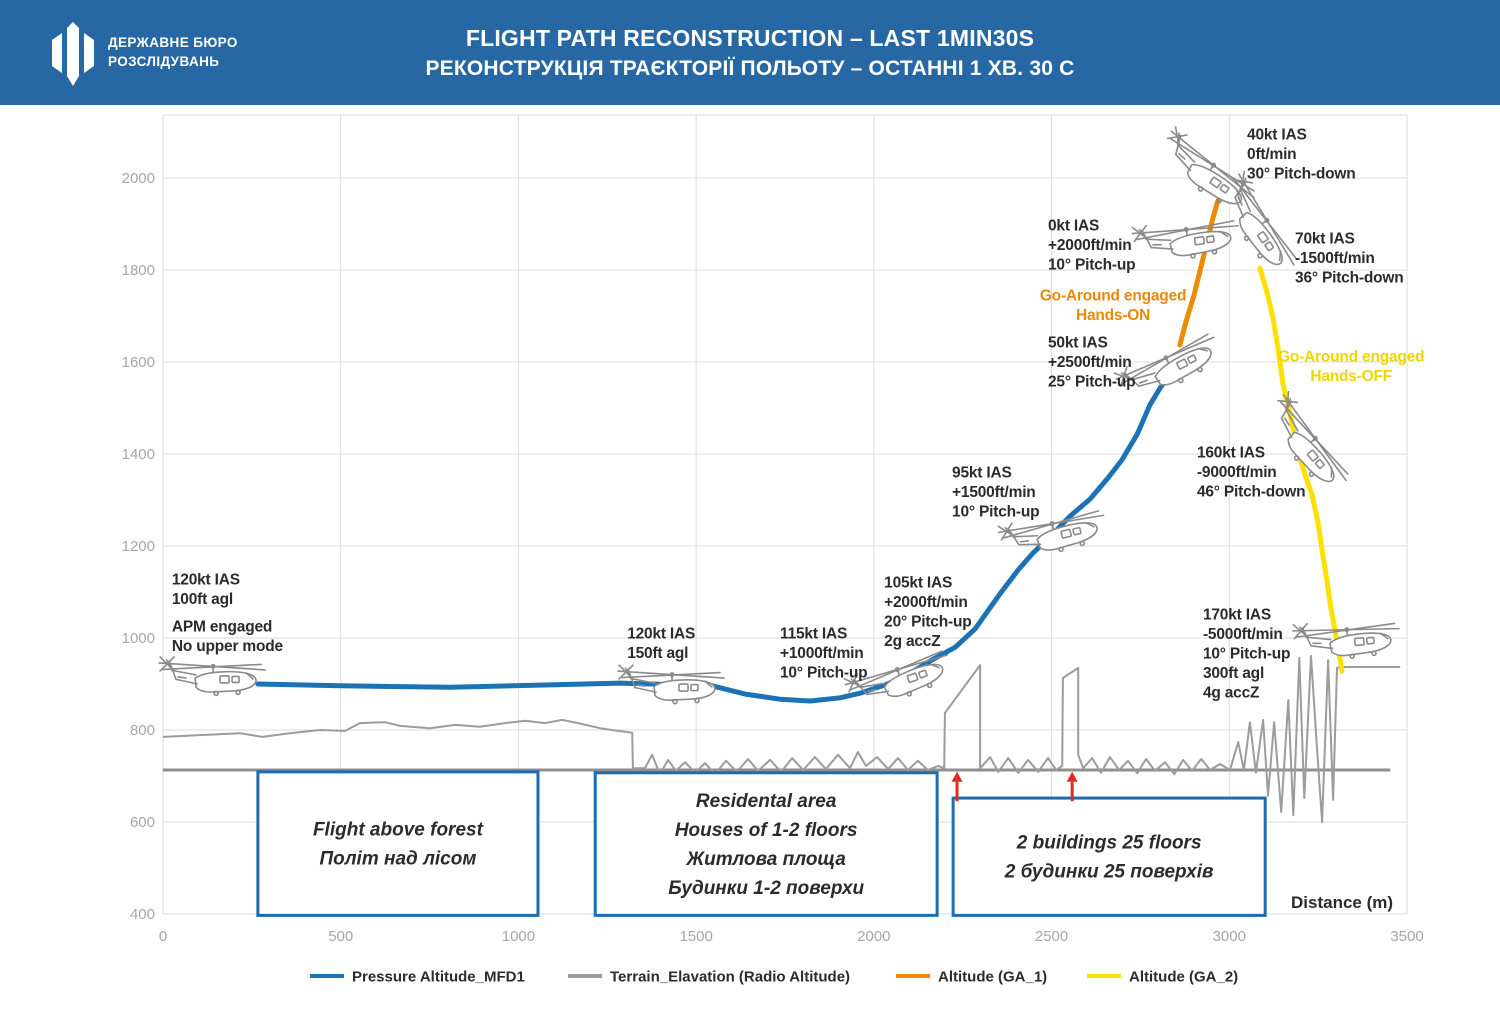  What do you see at coordinates (138, 362) in the screenshot?
I see `y-tick-label: 1600` at bounding box center [138, 362].